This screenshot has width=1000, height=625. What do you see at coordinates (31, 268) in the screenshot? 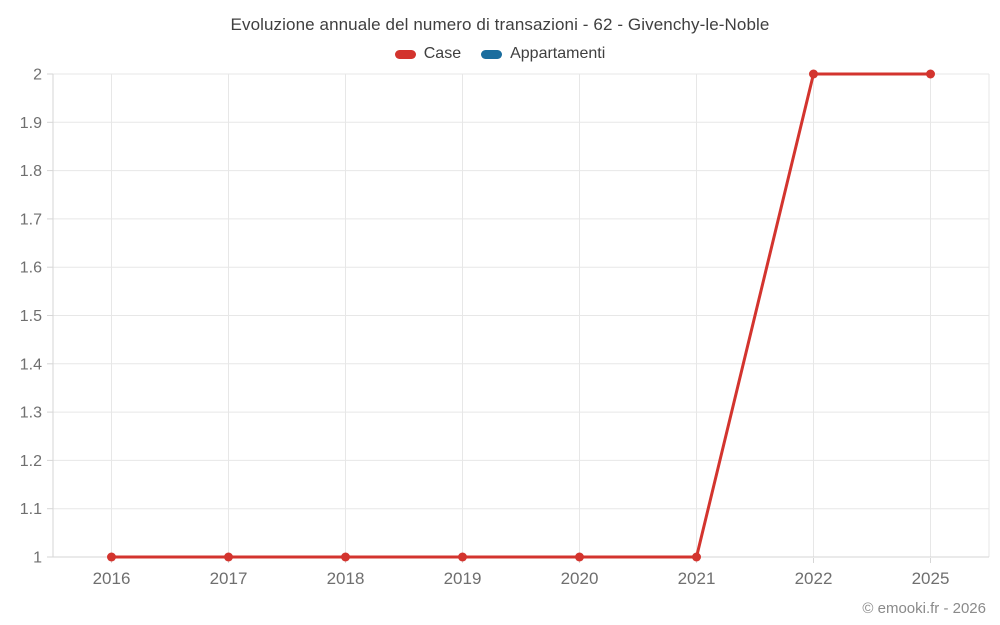
I see `y-axis-label: 1.6` at bounding box center [31, 268].